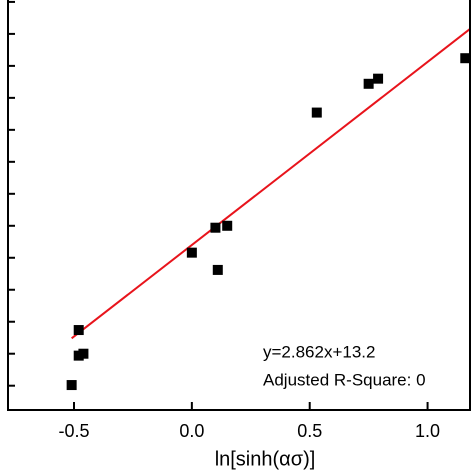  Describe the element at coordinates (73, 431) in the screenshot. I see `x-tick-label: -0.5` at that location.